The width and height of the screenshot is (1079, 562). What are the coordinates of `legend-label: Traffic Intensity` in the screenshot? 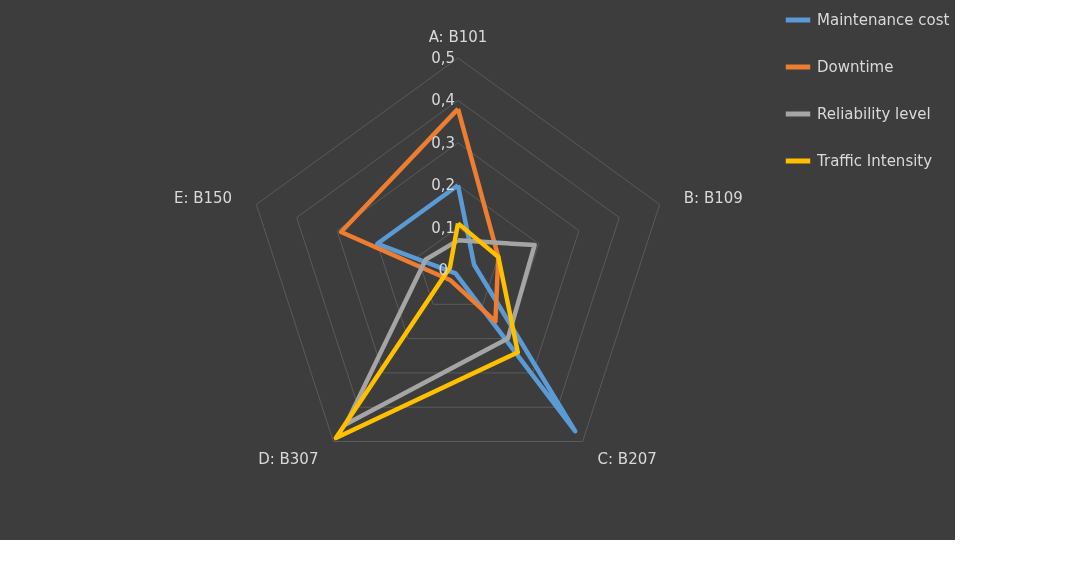 It's located at (874, 161).